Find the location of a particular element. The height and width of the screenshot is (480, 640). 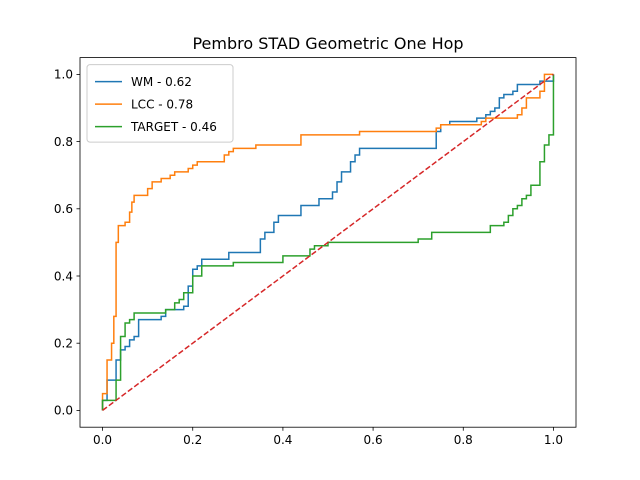

x-tick-label: 0.0 is located at coordinates (102, 440).